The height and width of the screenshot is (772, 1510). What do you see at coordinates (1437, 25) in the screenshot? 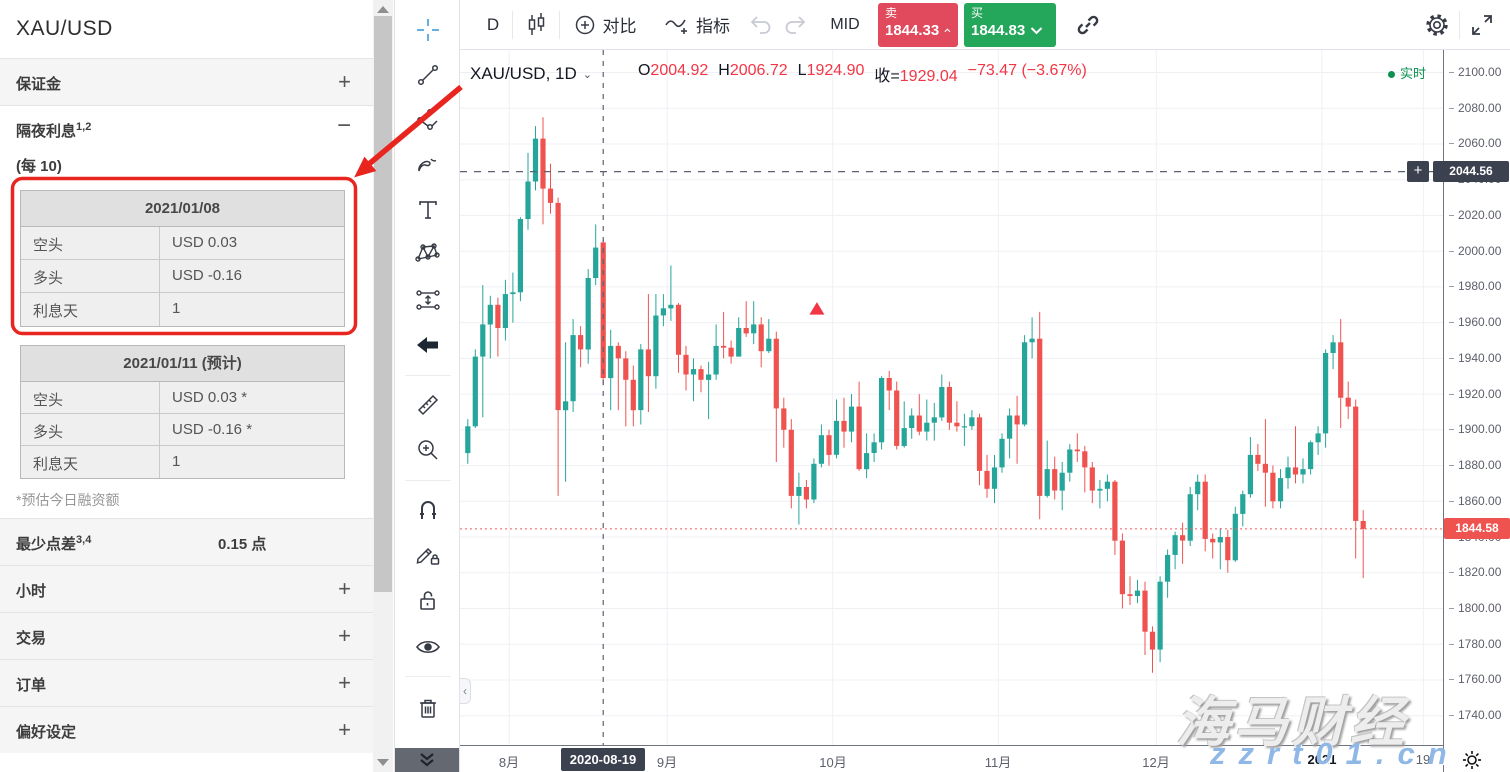
I see `settings-gear-icon` at bounding box center [1437, 25].